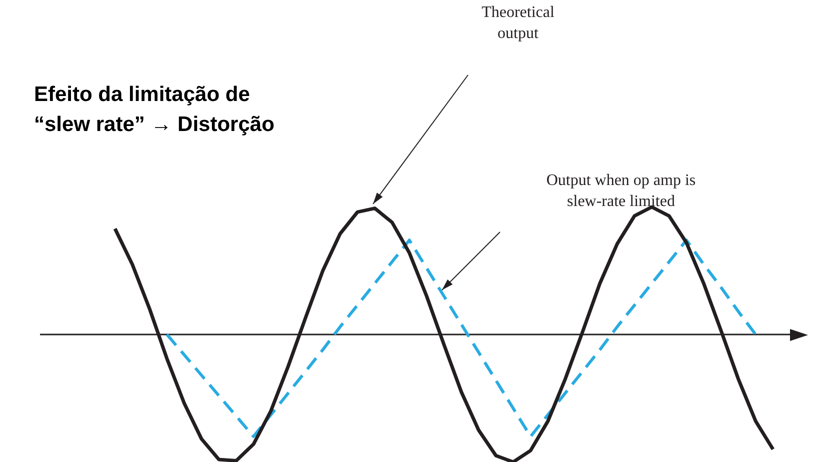 The width and height of the screenshot is (815, 462). What do you see at coordinates (518, 23) in the screenshot?
I see `text: Theoretical output` at bounding box center [518, 23].